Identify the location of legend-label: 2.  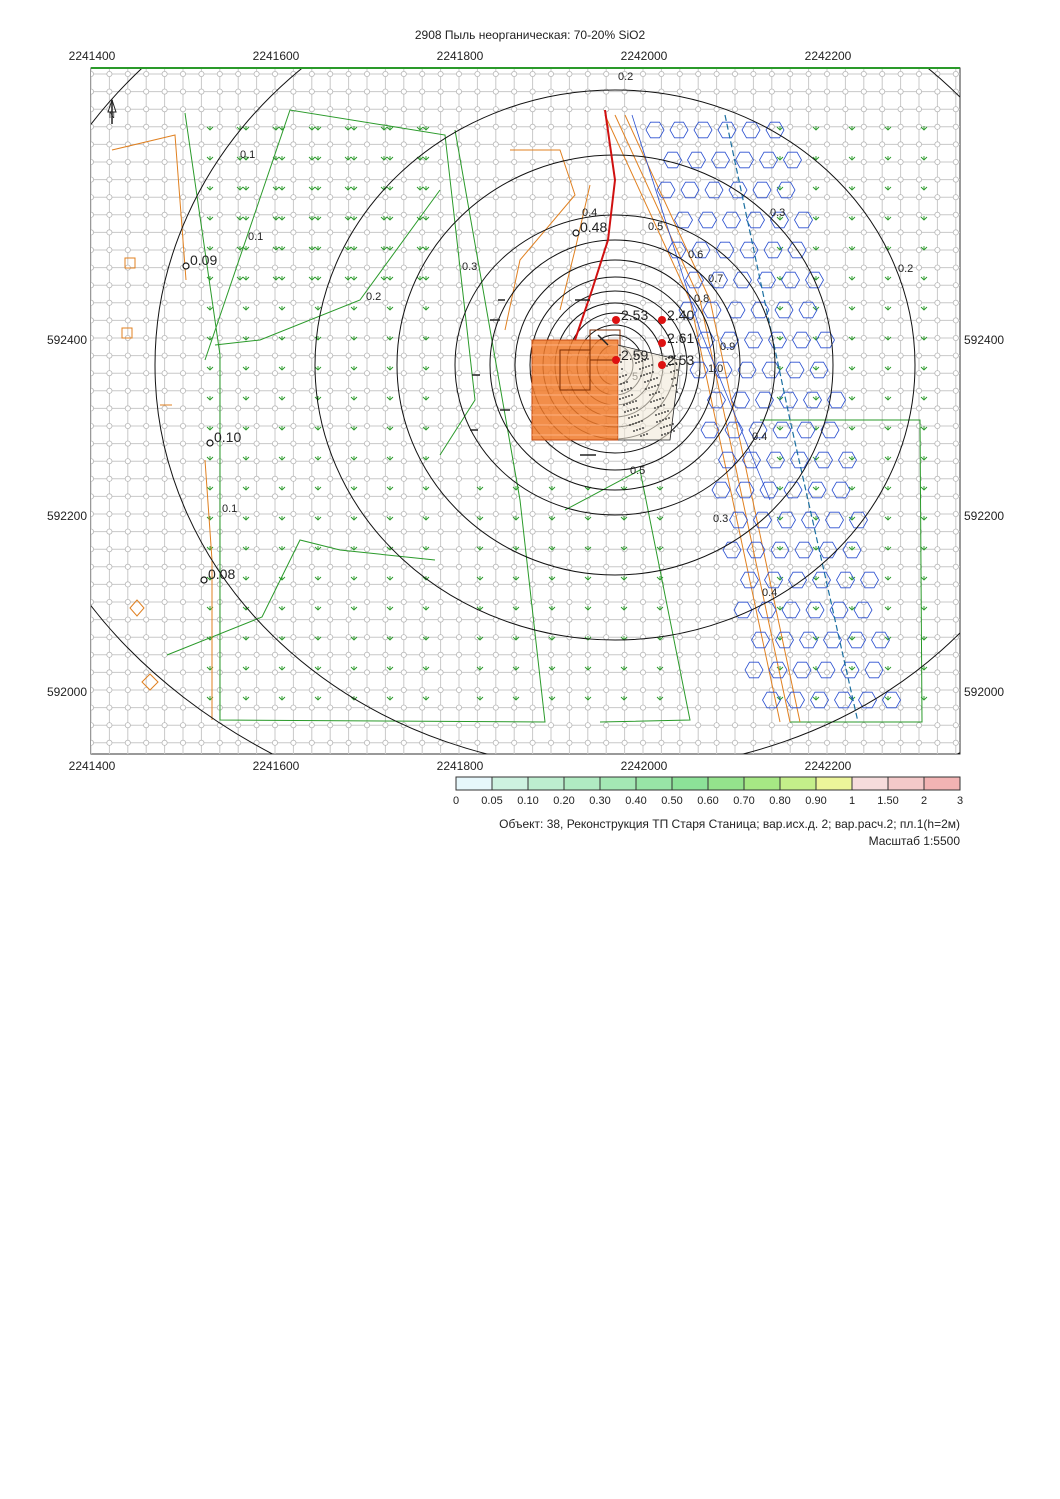
(924, 801).